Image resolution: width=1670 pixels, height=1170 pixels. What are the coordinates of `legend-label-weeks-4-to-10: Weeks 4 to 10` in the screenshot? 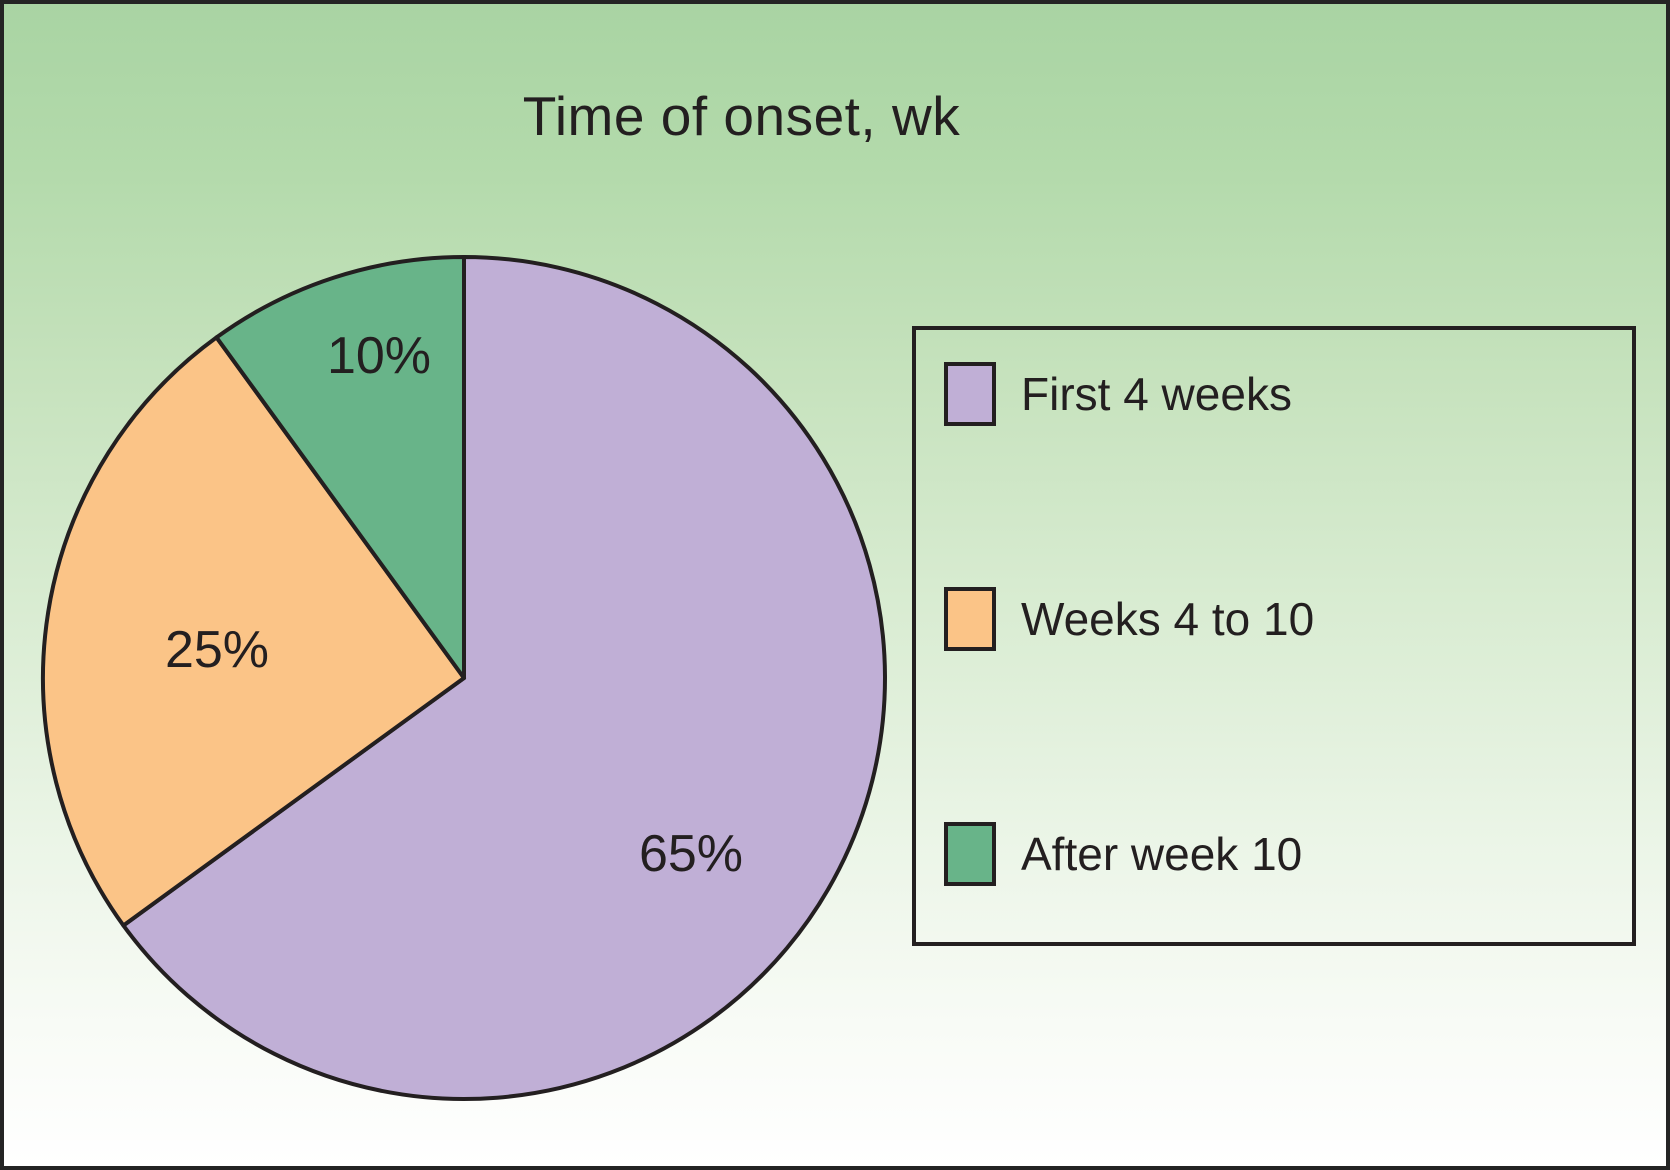 It's located at (1168, 619).